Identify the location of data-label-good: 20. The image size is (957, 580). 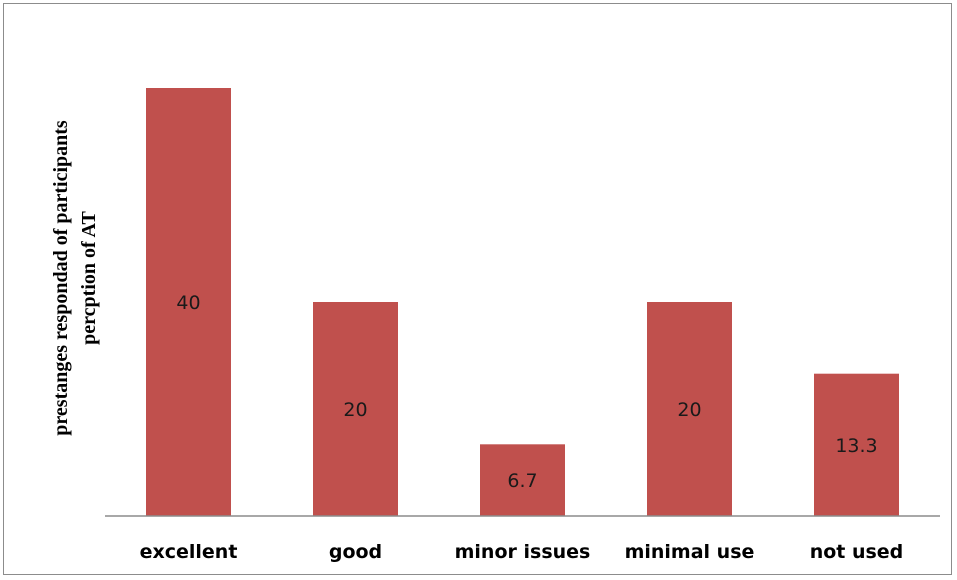
(355, 410).